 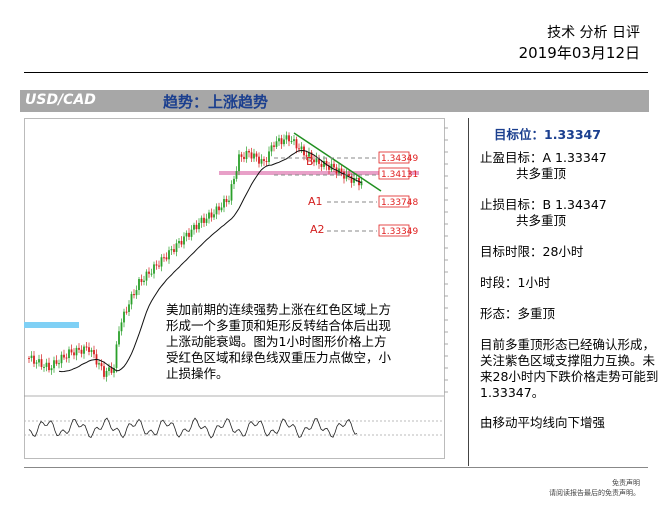 I want to click on disclaimer-text: 请阅读报告最后的免责声明。, so click(x=594, y=493).